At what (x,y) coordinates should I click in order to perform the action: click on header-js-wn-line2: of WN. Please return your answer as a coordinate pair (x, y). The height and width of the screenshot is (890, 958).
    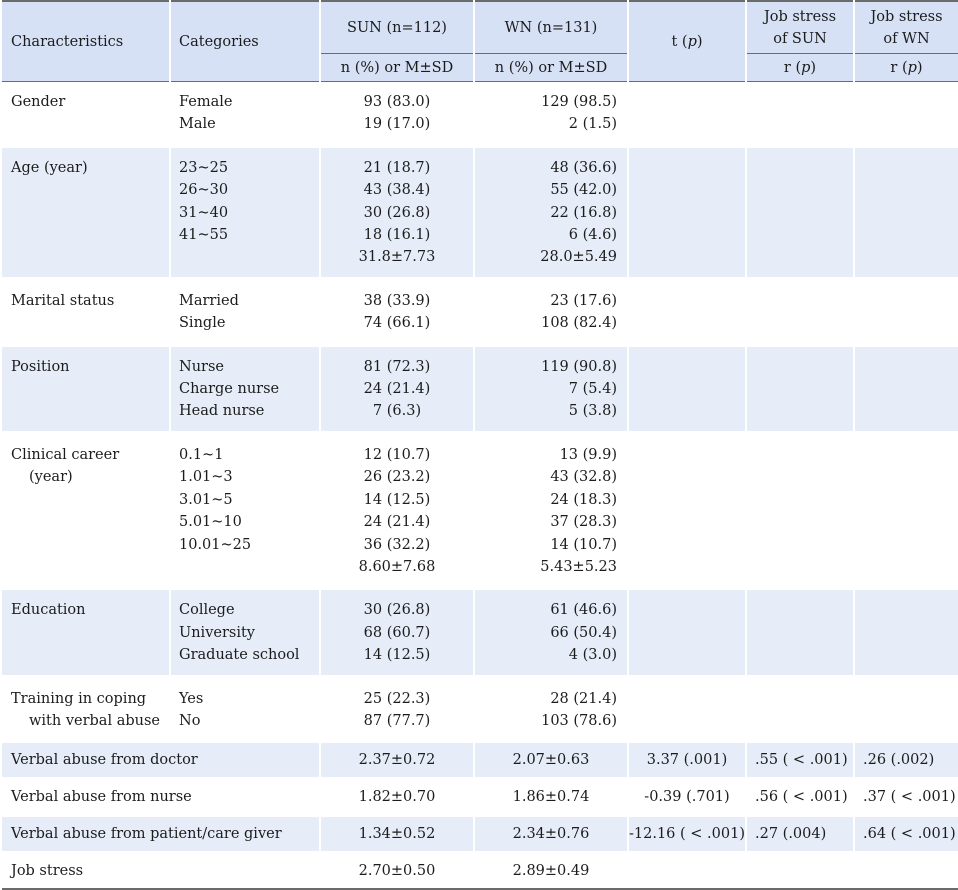
    Looking at the image, I should click on (906, 38).